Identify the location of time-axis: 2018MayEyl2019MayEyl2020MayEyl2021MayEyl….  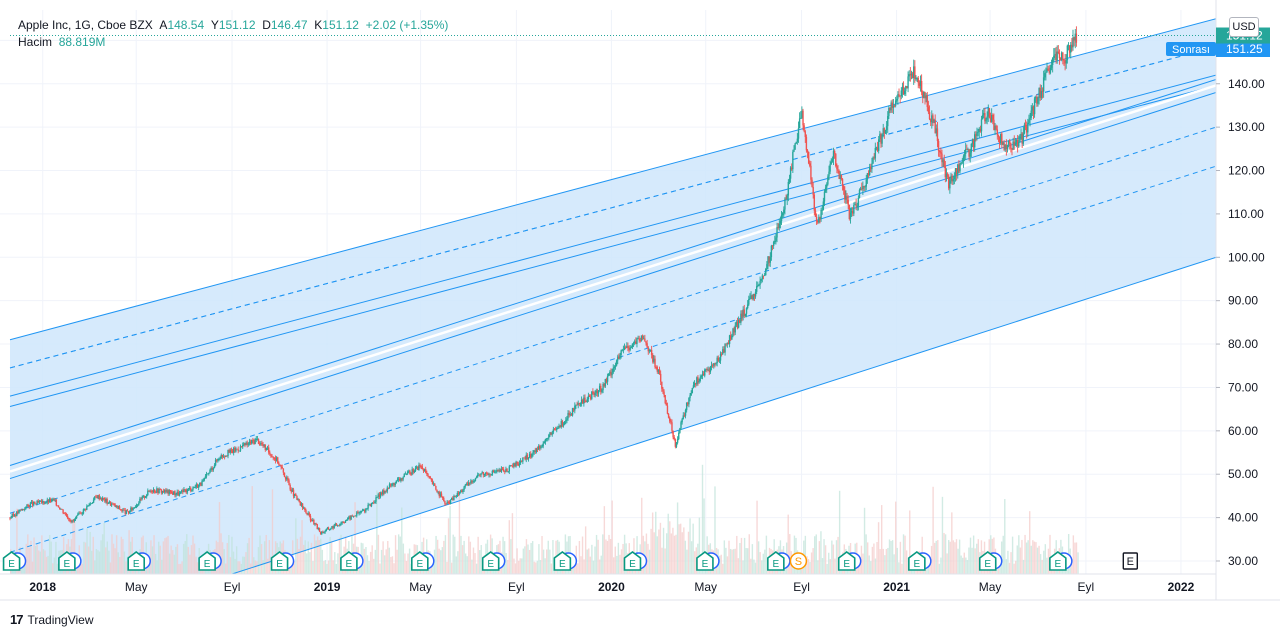
(640, 587).